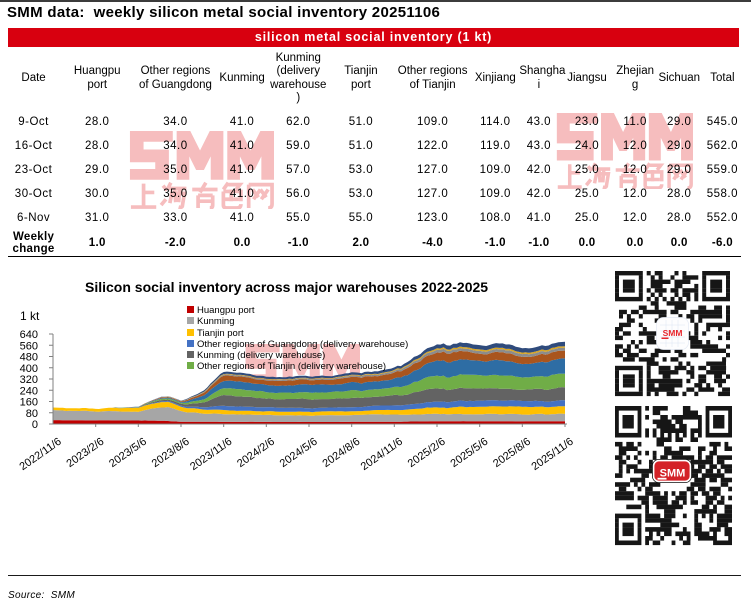 The image size is (751, 610). What do you see at coordinates (32, 414) in the screenshot?
I see `svg-text: 80` at bounding box center [32, 414].